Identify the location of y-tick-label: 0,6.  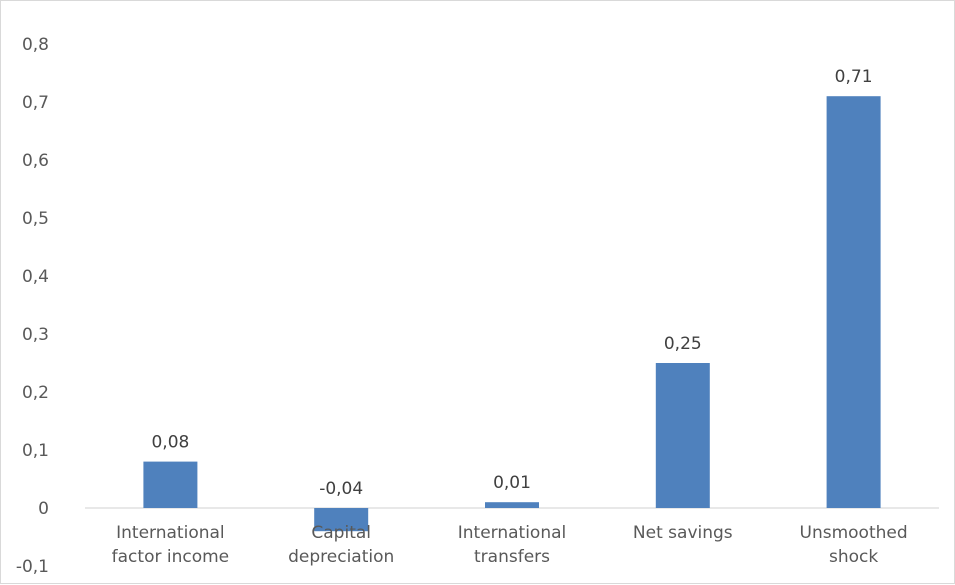
(35, 161).